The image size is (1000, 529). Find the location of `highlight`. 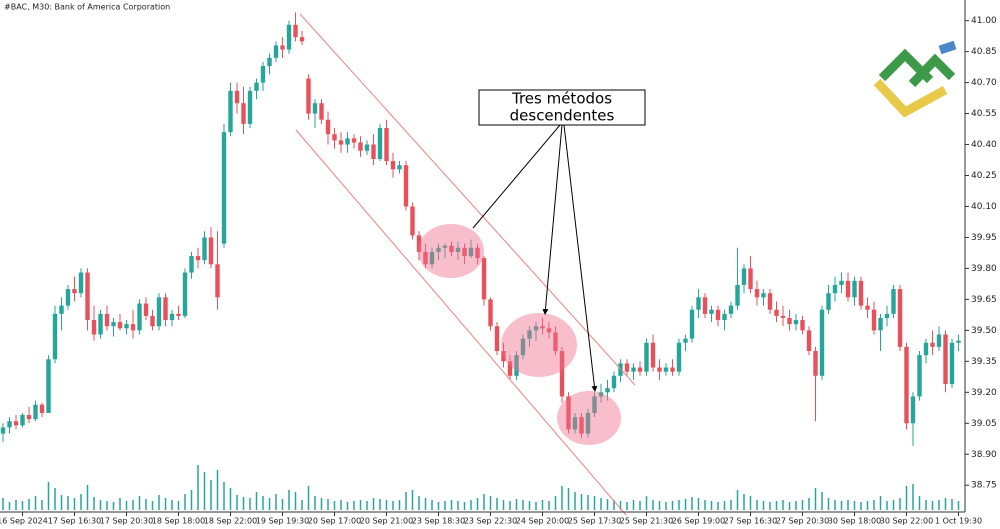

highlight is located at coordinates (451, 251).